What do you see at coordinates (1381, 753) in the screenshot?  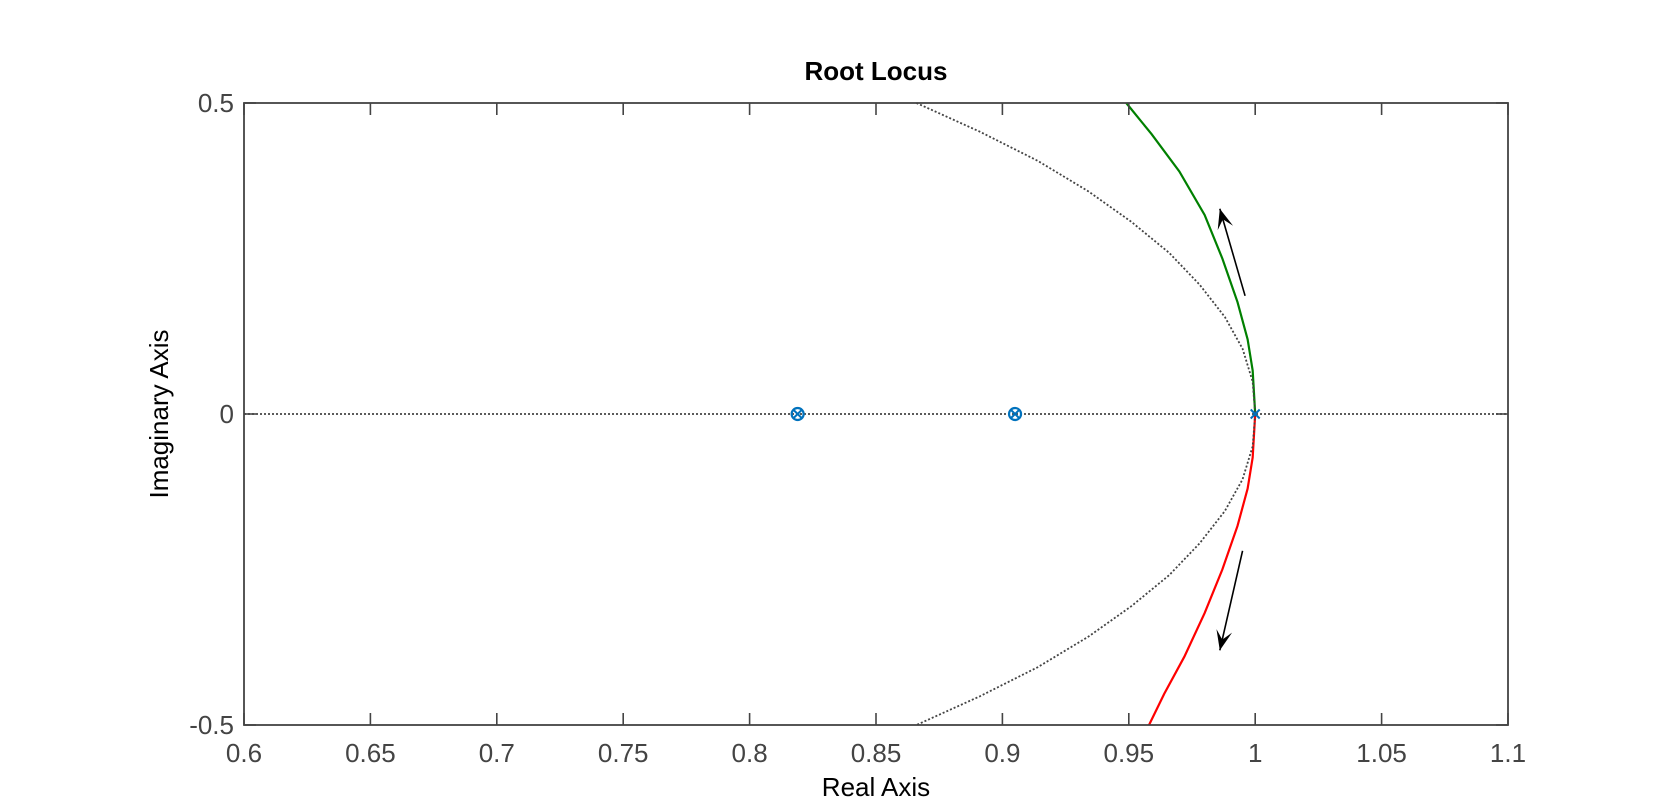 I see `x-tick-label: 1.05` at bounding box center [1381, 753].